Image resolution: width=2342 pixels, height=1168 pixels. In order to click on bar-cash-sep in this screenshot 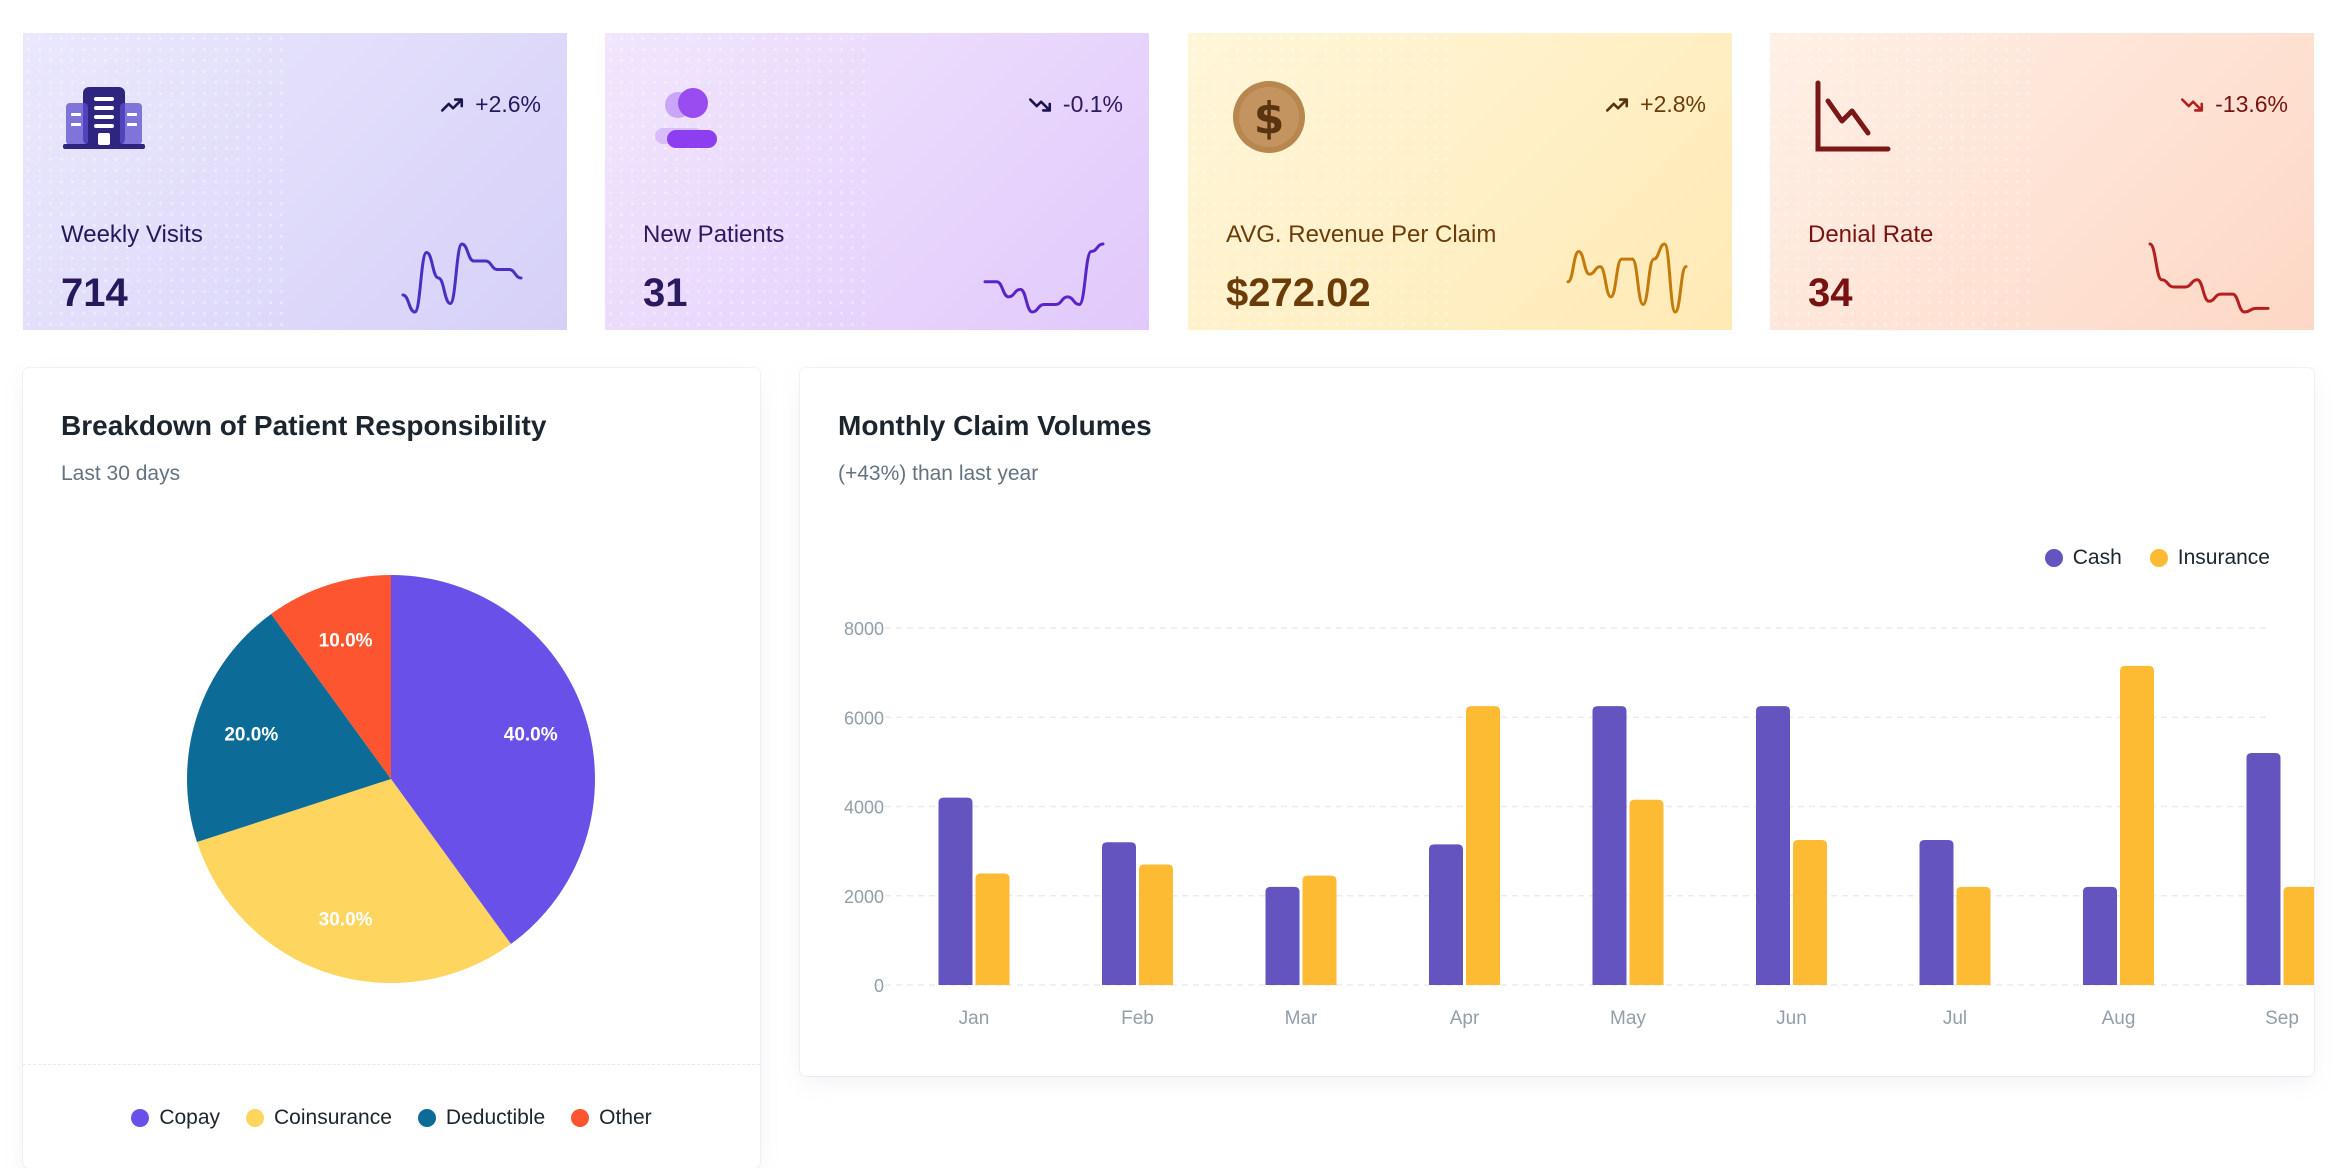, I will do `click(2263, 868)`.